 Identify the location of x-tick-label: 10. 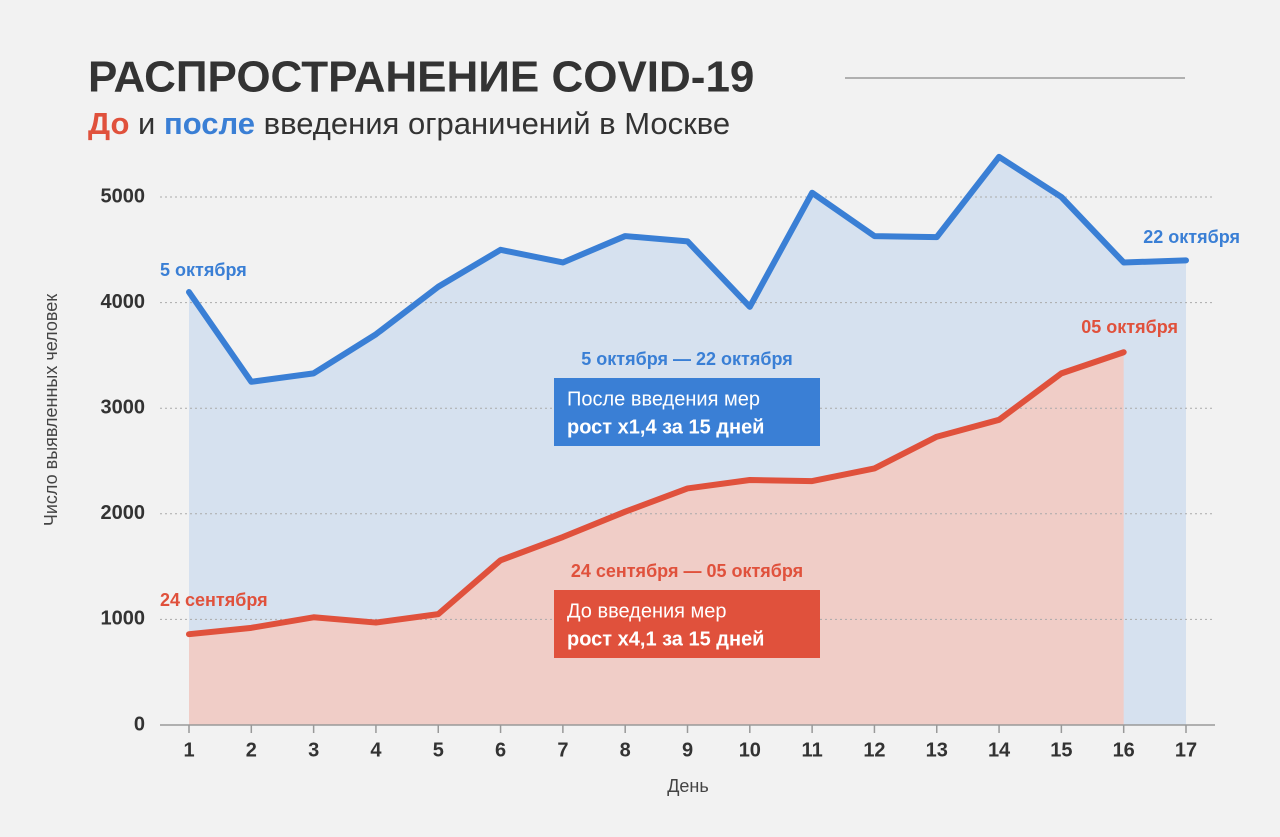
(750, 750).